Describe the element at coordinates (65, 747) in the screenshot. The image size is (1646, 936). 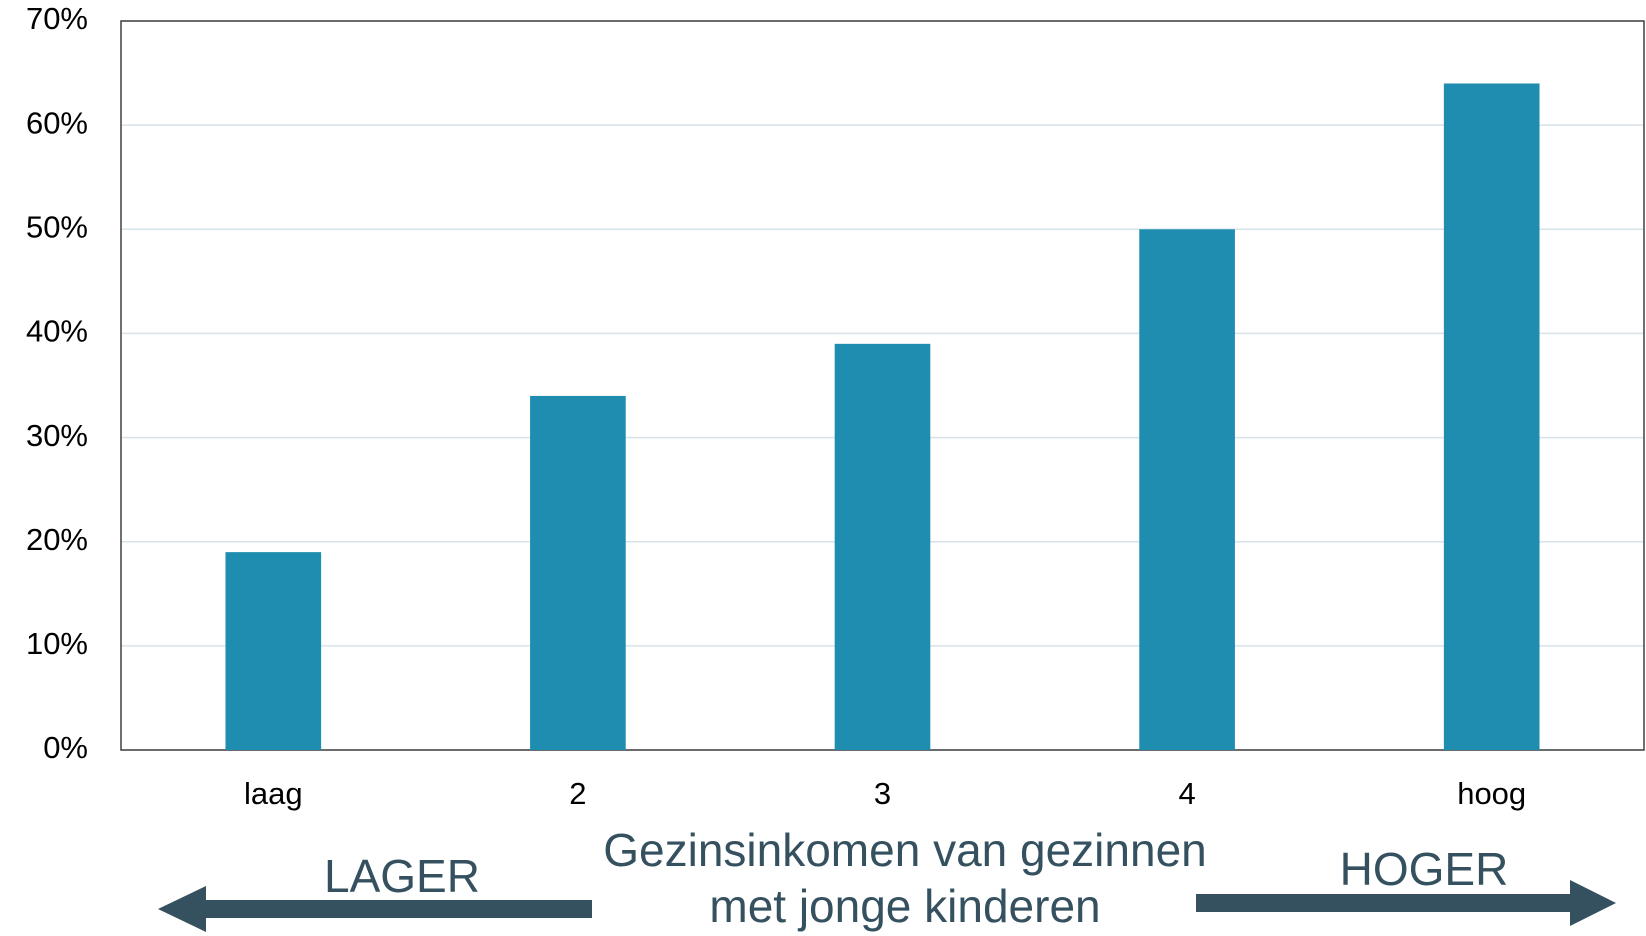
I see `y-tick-label: 0%` at that location.